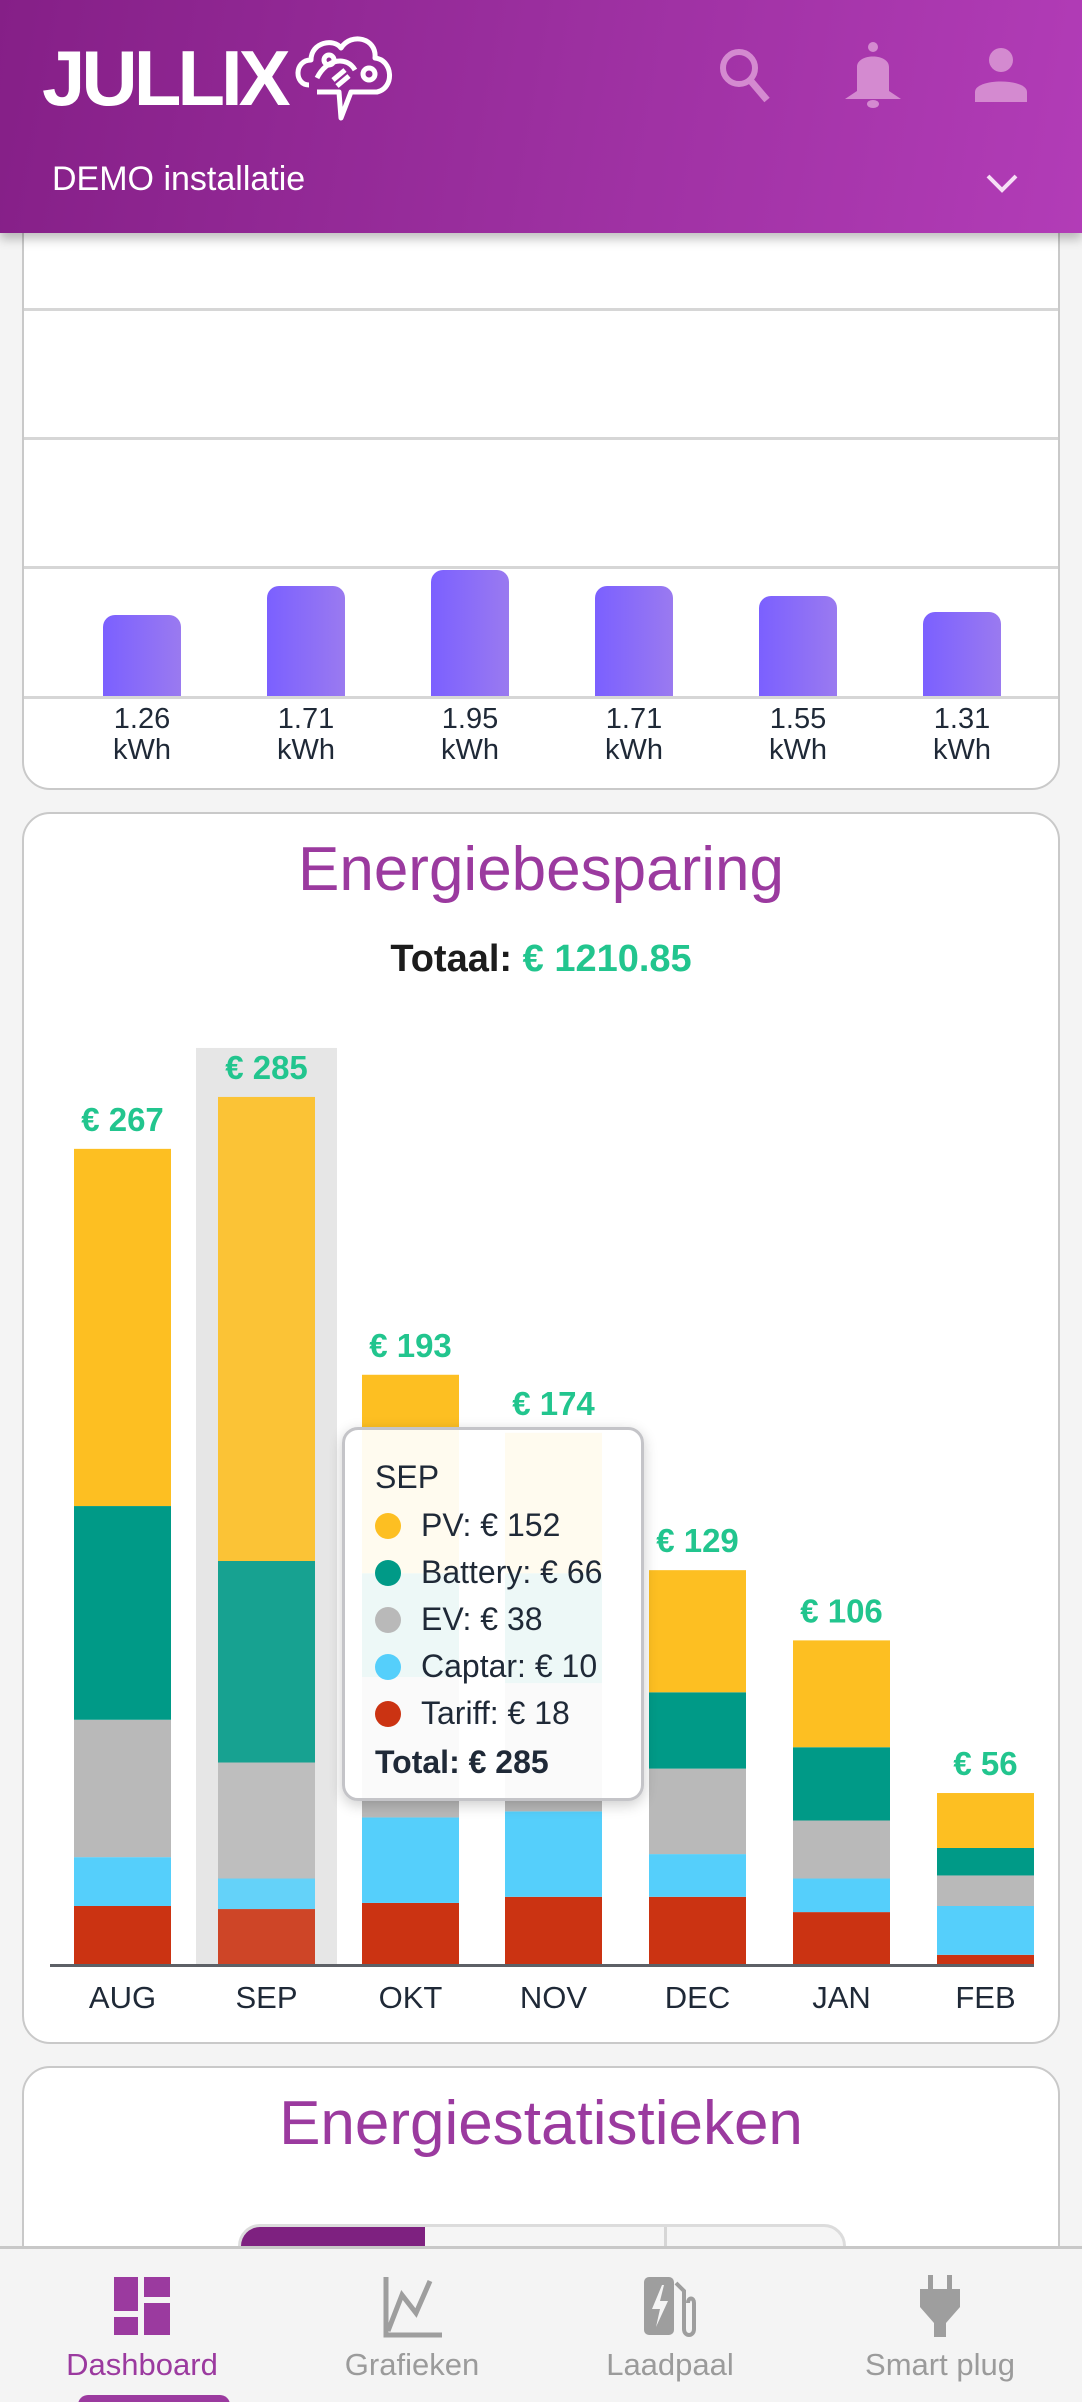 The height and width of the screenshot is (2402, 1082). Describe the element at coordinates (841, 1895) in the screenshot. I see `bar-segment-captar-jan` at that location.